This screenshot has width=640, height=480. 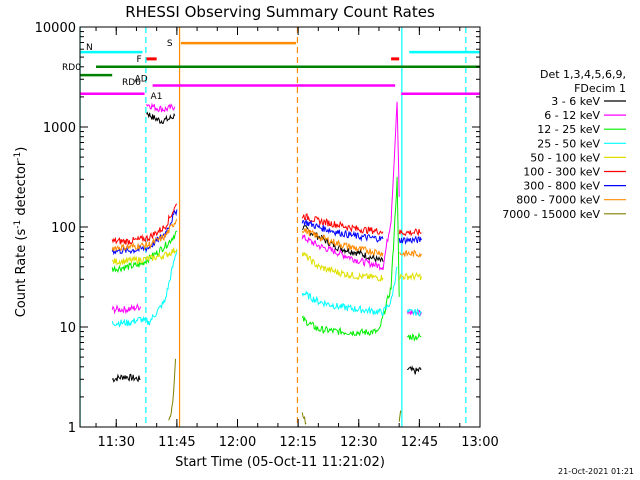 I want to click on legend-label-2: 12 - 25 keV, so click(x=568, y=129).